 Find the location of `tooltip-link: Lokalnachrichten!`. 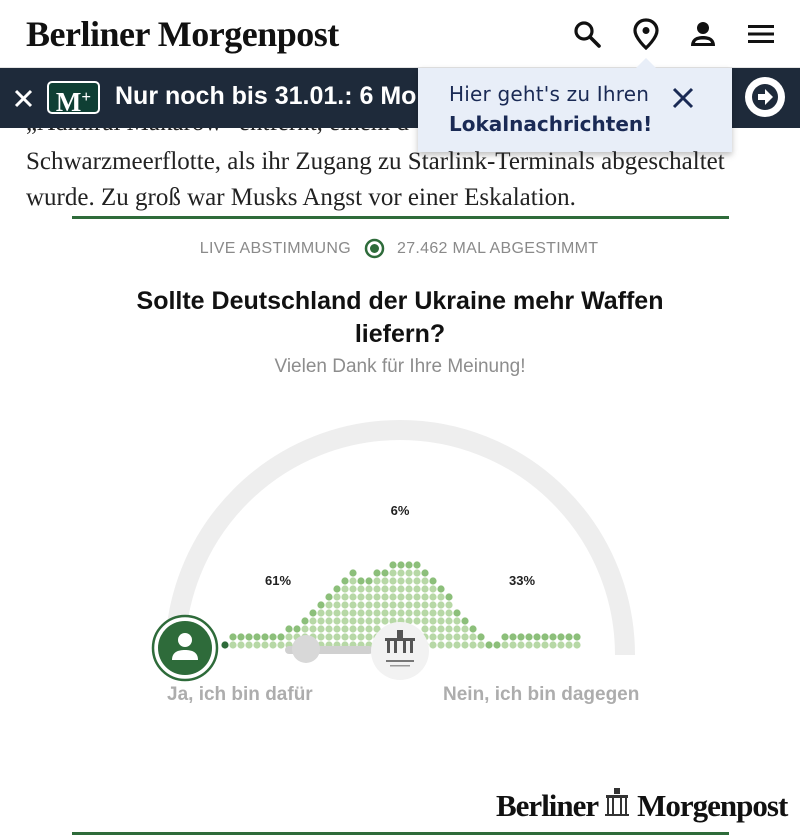

tooltip-link: Lokalnachrichten! is located at coordinates (551, 124).